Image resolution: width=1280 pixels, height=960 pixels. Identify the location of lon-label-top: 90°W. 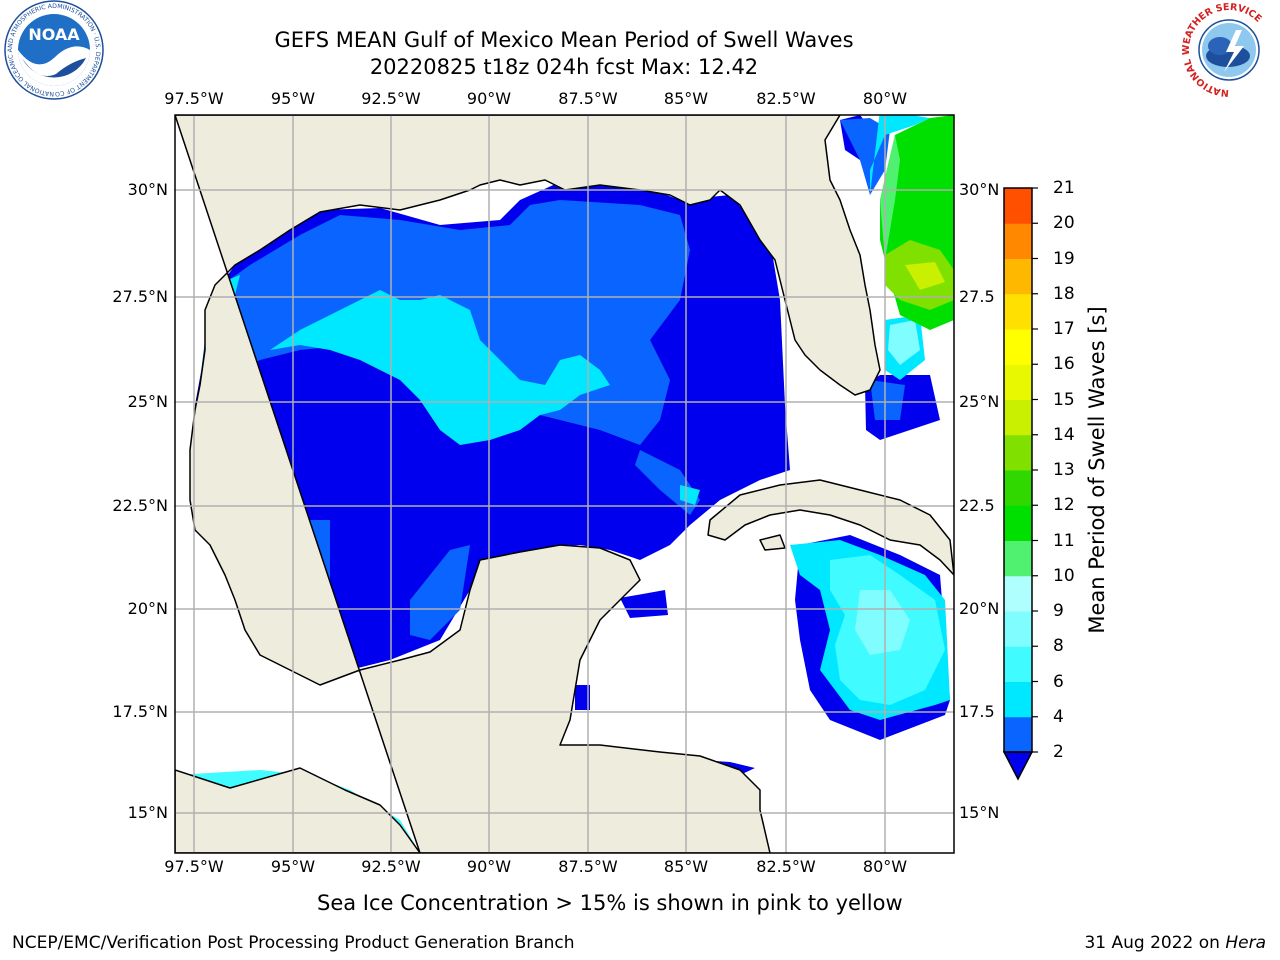
(489, 98).